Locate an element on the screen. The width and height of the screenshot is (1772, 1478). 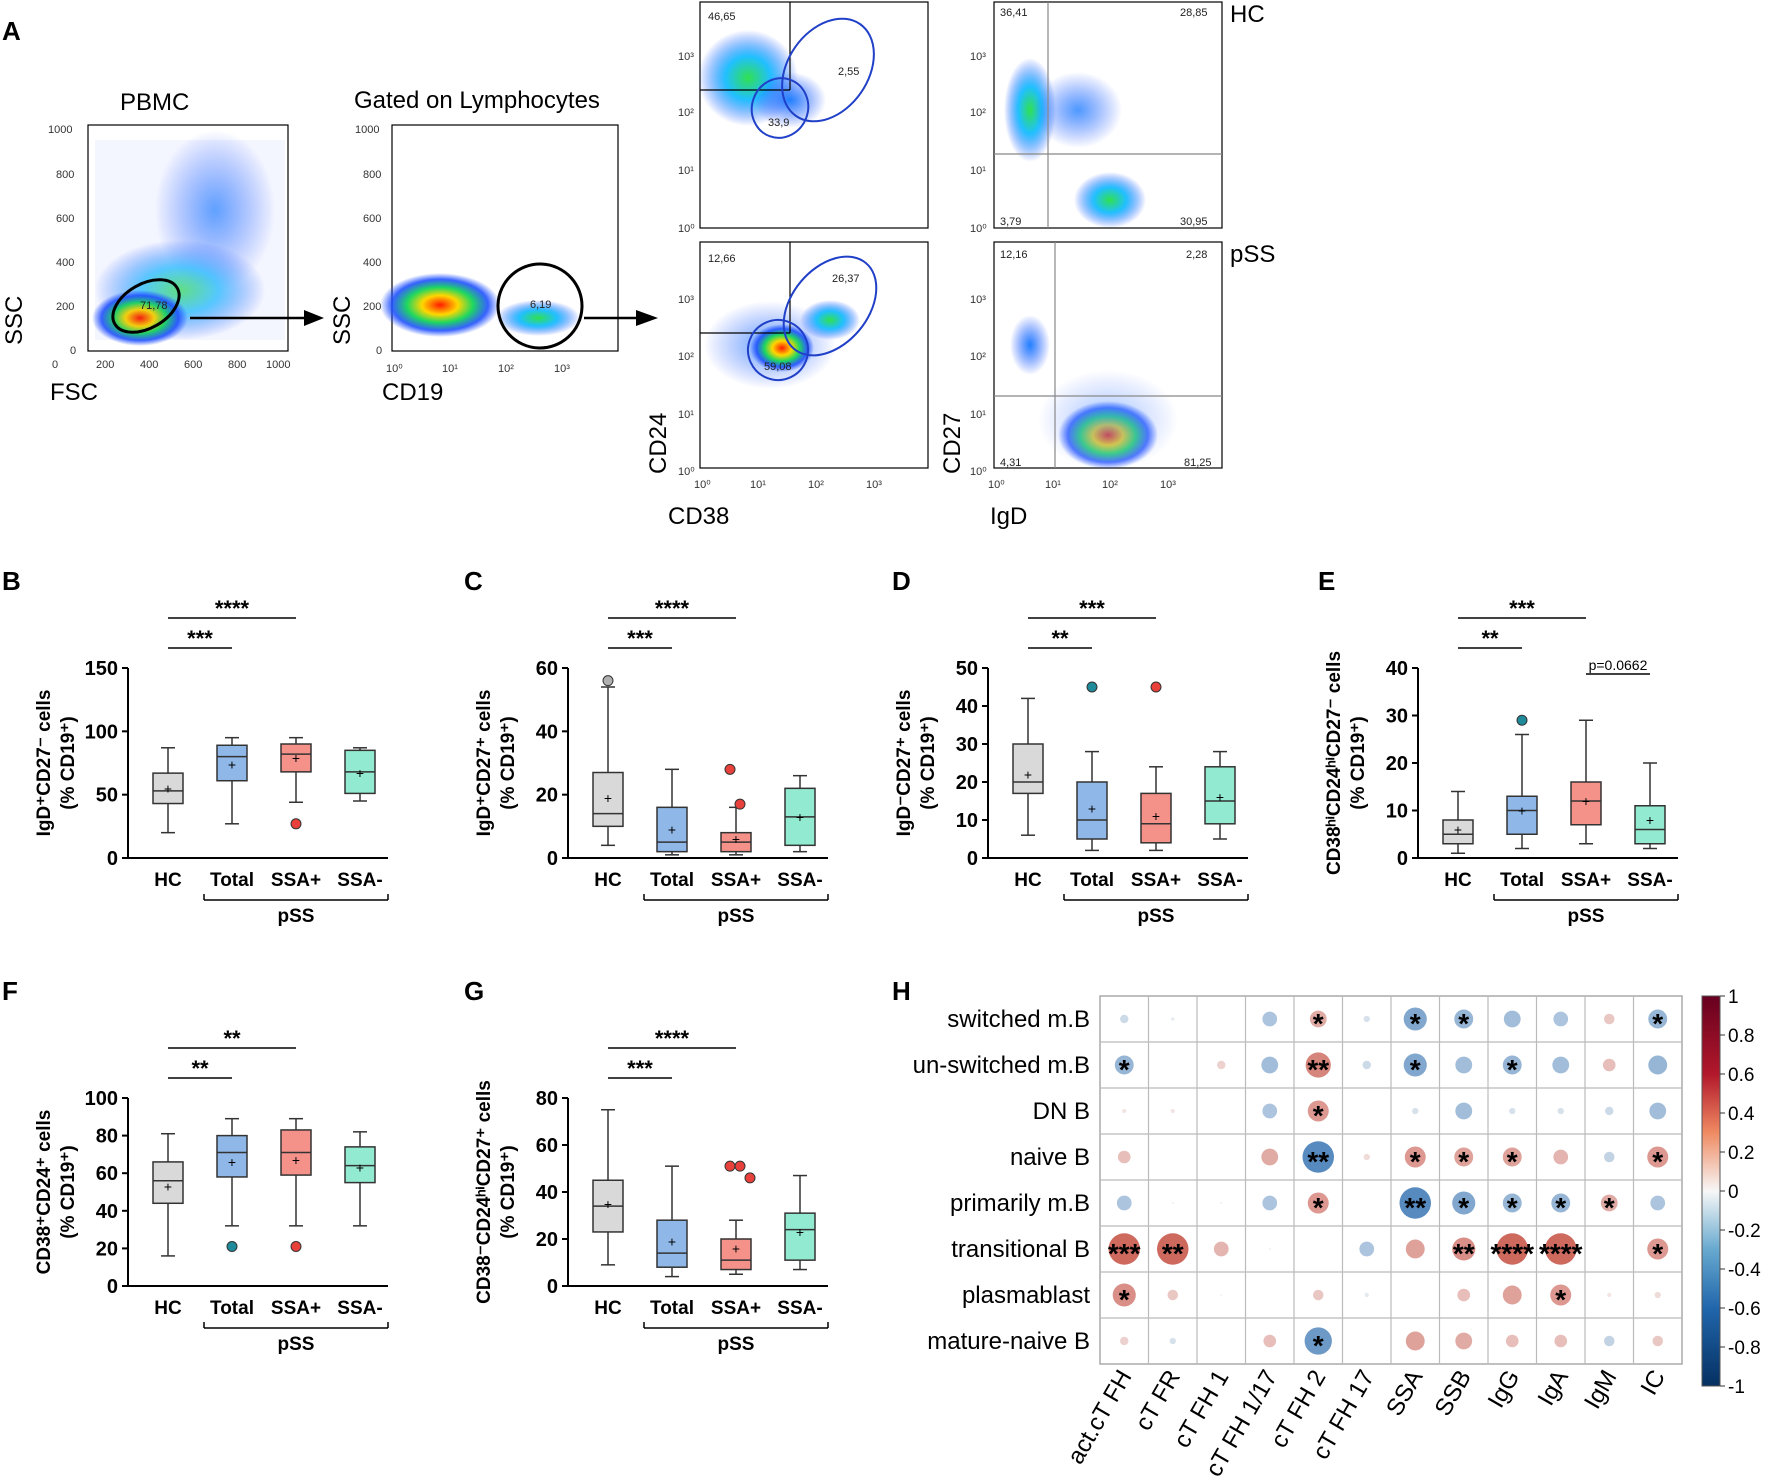
panel-label-b: B is located at coordinates (11, 581).